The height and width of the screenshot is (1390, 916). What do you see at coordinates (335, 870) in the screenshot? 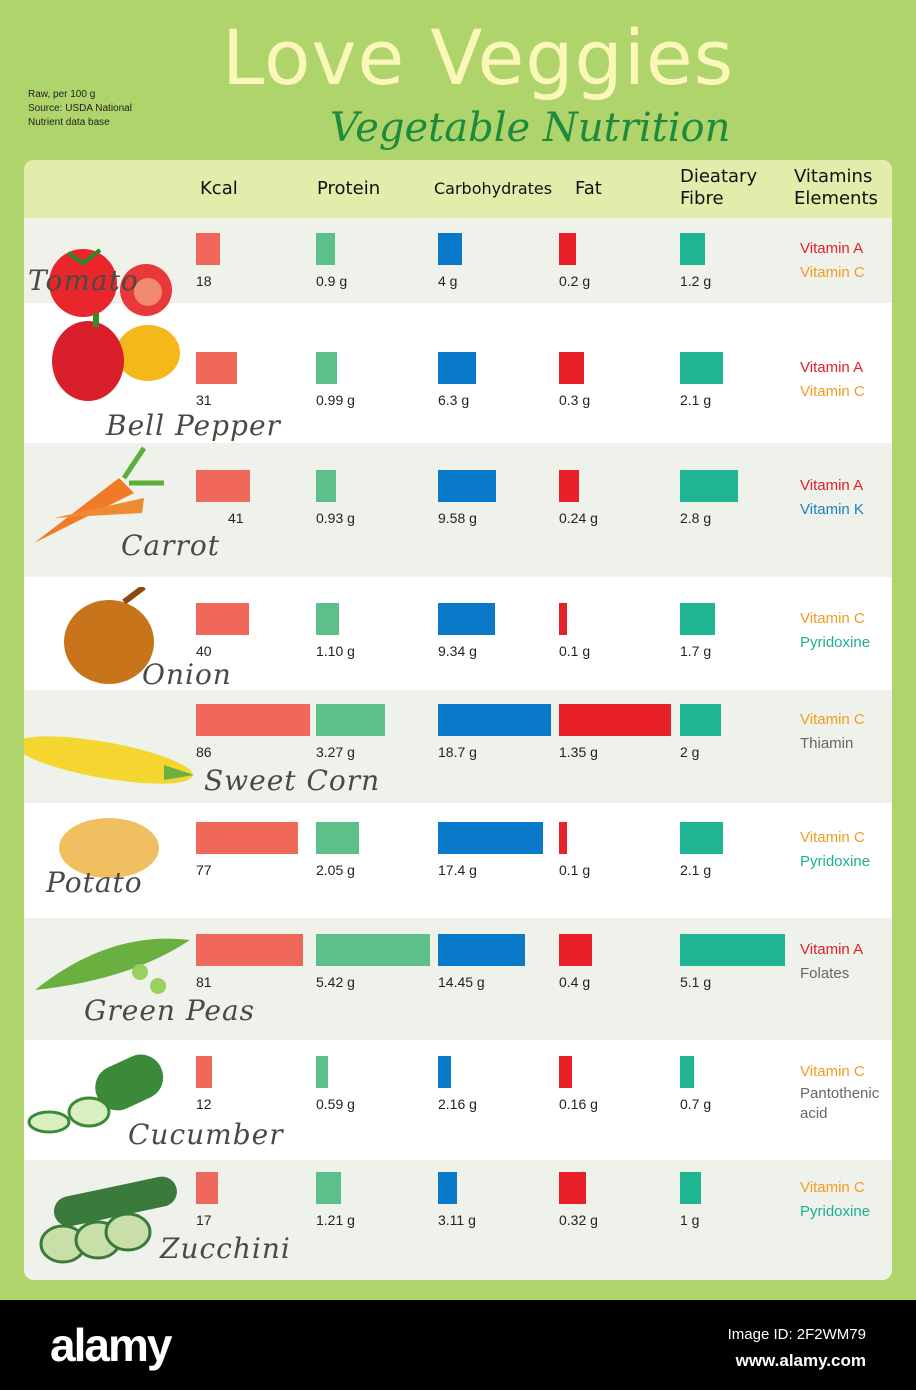
I see `value-protein: 2.05 g` at bounding box center [335, 870].